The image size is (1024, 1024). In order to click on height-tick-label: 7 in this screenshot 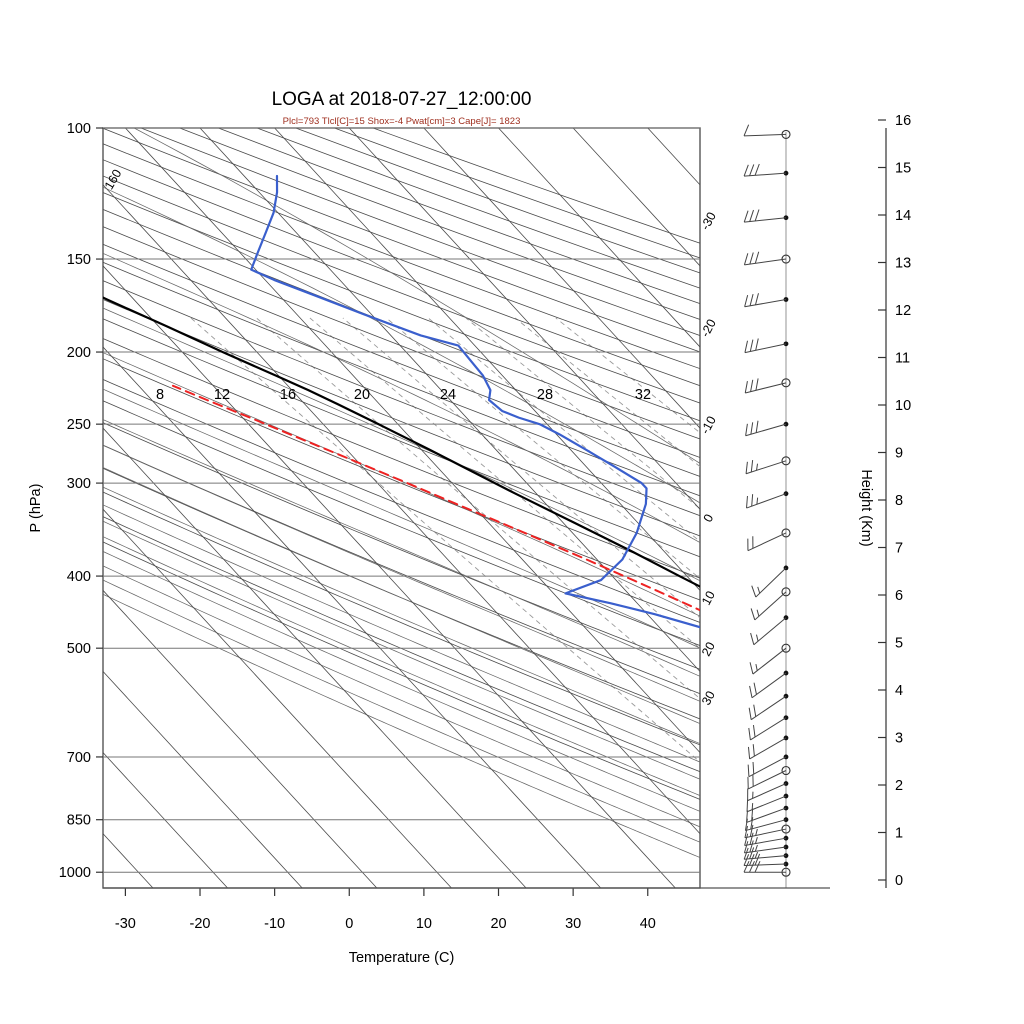, I will do `click(899, 549)`.